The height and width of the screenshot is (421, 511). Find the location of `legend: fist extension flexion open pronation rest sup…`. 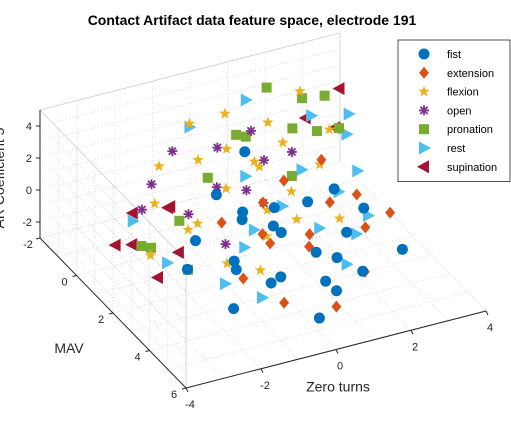

legend: fist extension flexion open pronation rest sup… is located at coordinates (454, 111).